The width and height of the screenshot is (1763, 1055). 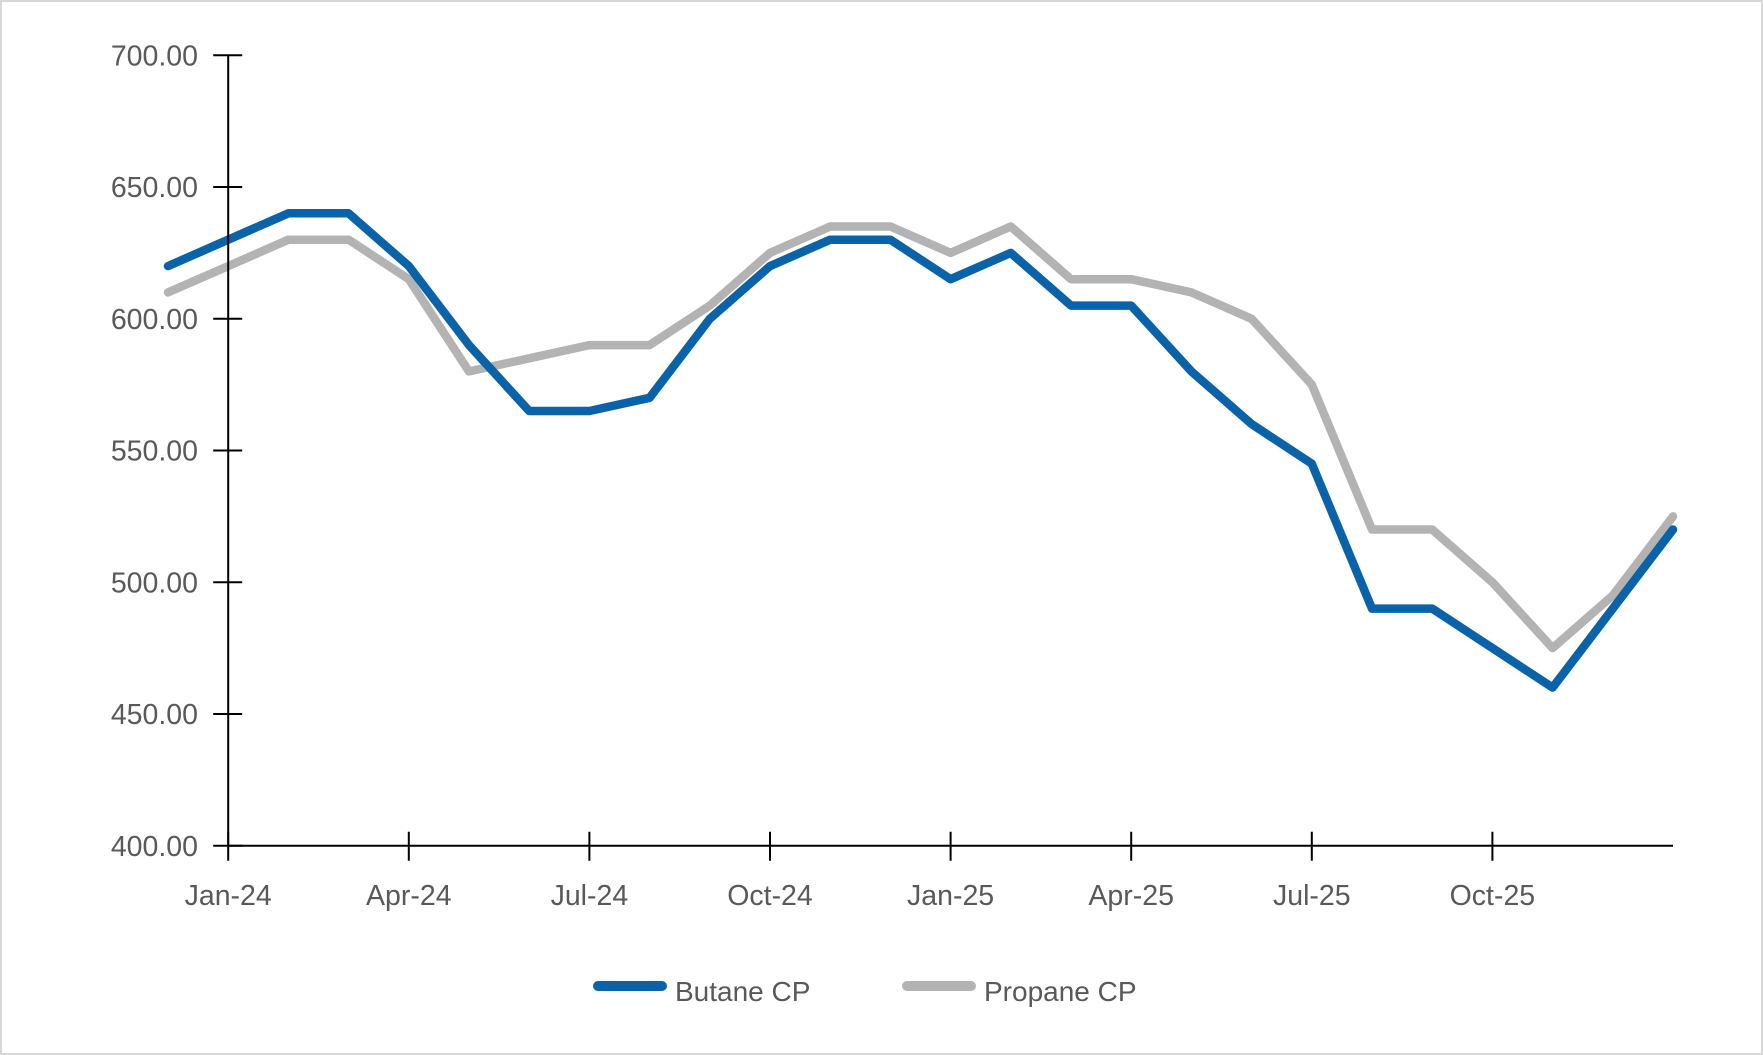 I want to click on propane-legend-swatch-icon, so click(x=939, y=986).